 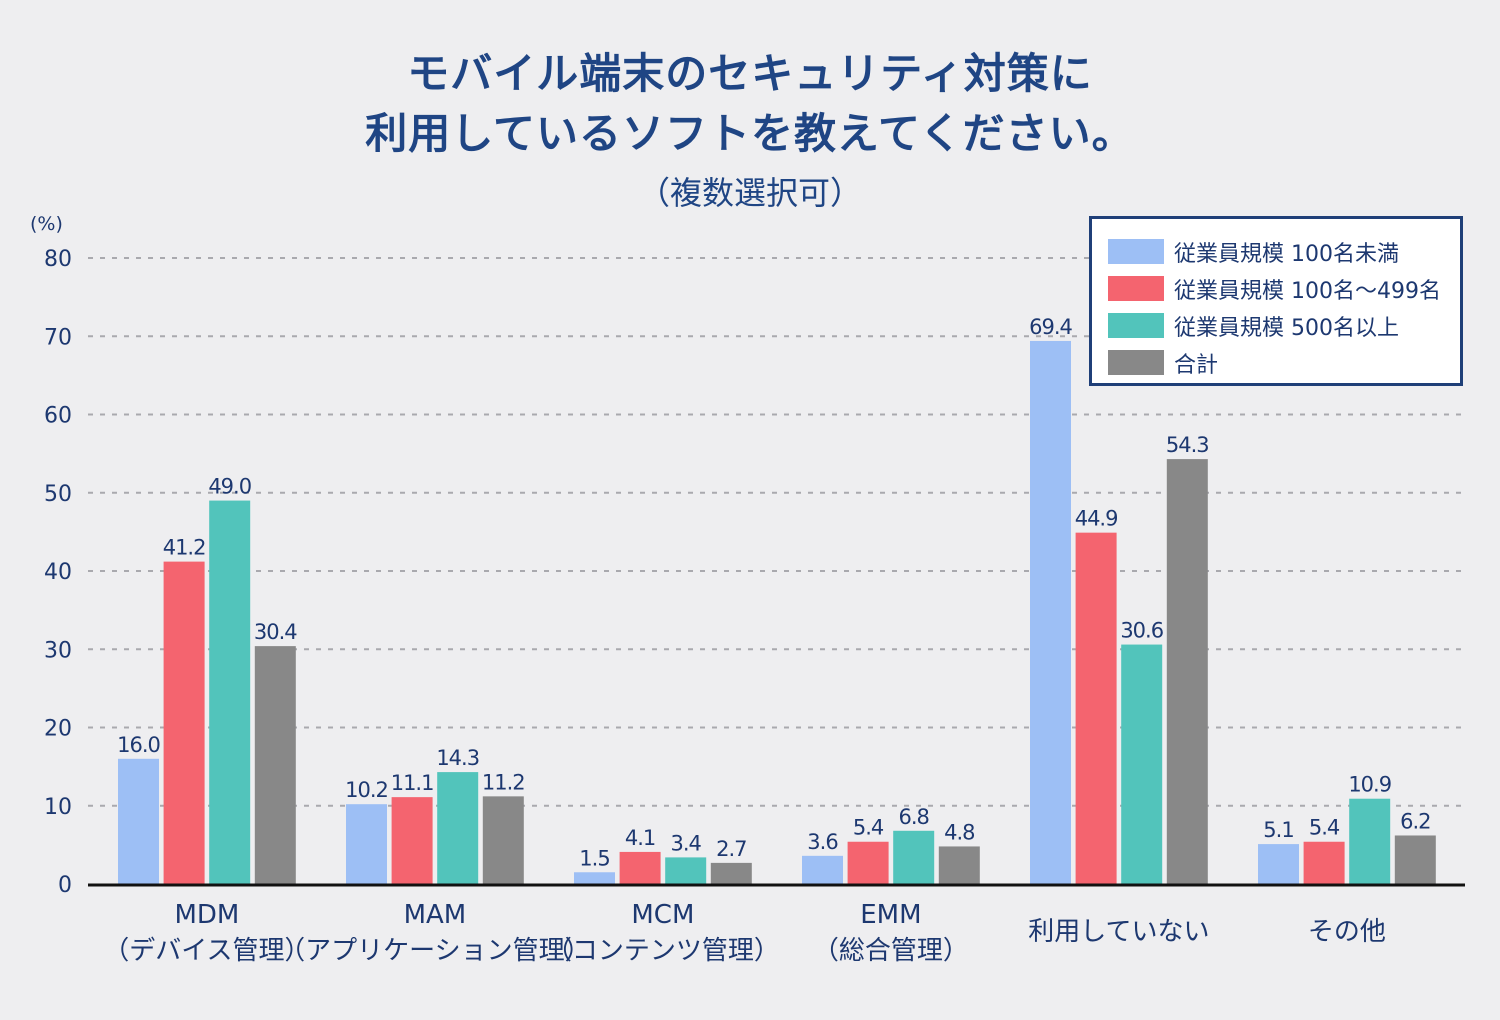 What do you see at coordinates (663, 915) in the screenshot?
I see `x-tick-label-line1: MCM` at bounding box center [663, 915].